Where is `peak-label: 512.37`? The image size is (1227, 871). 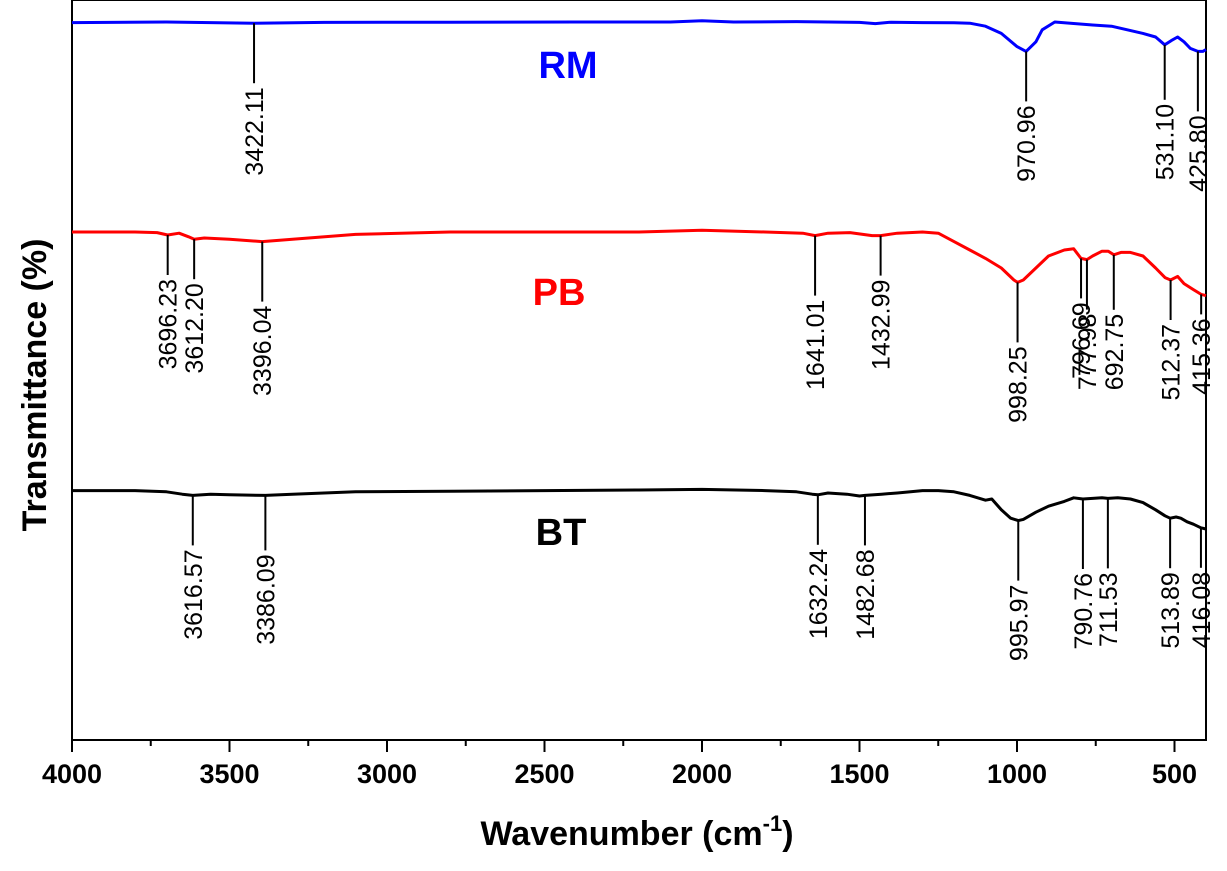 peak-label: 512.37 is located at coordinates (1172, 362).